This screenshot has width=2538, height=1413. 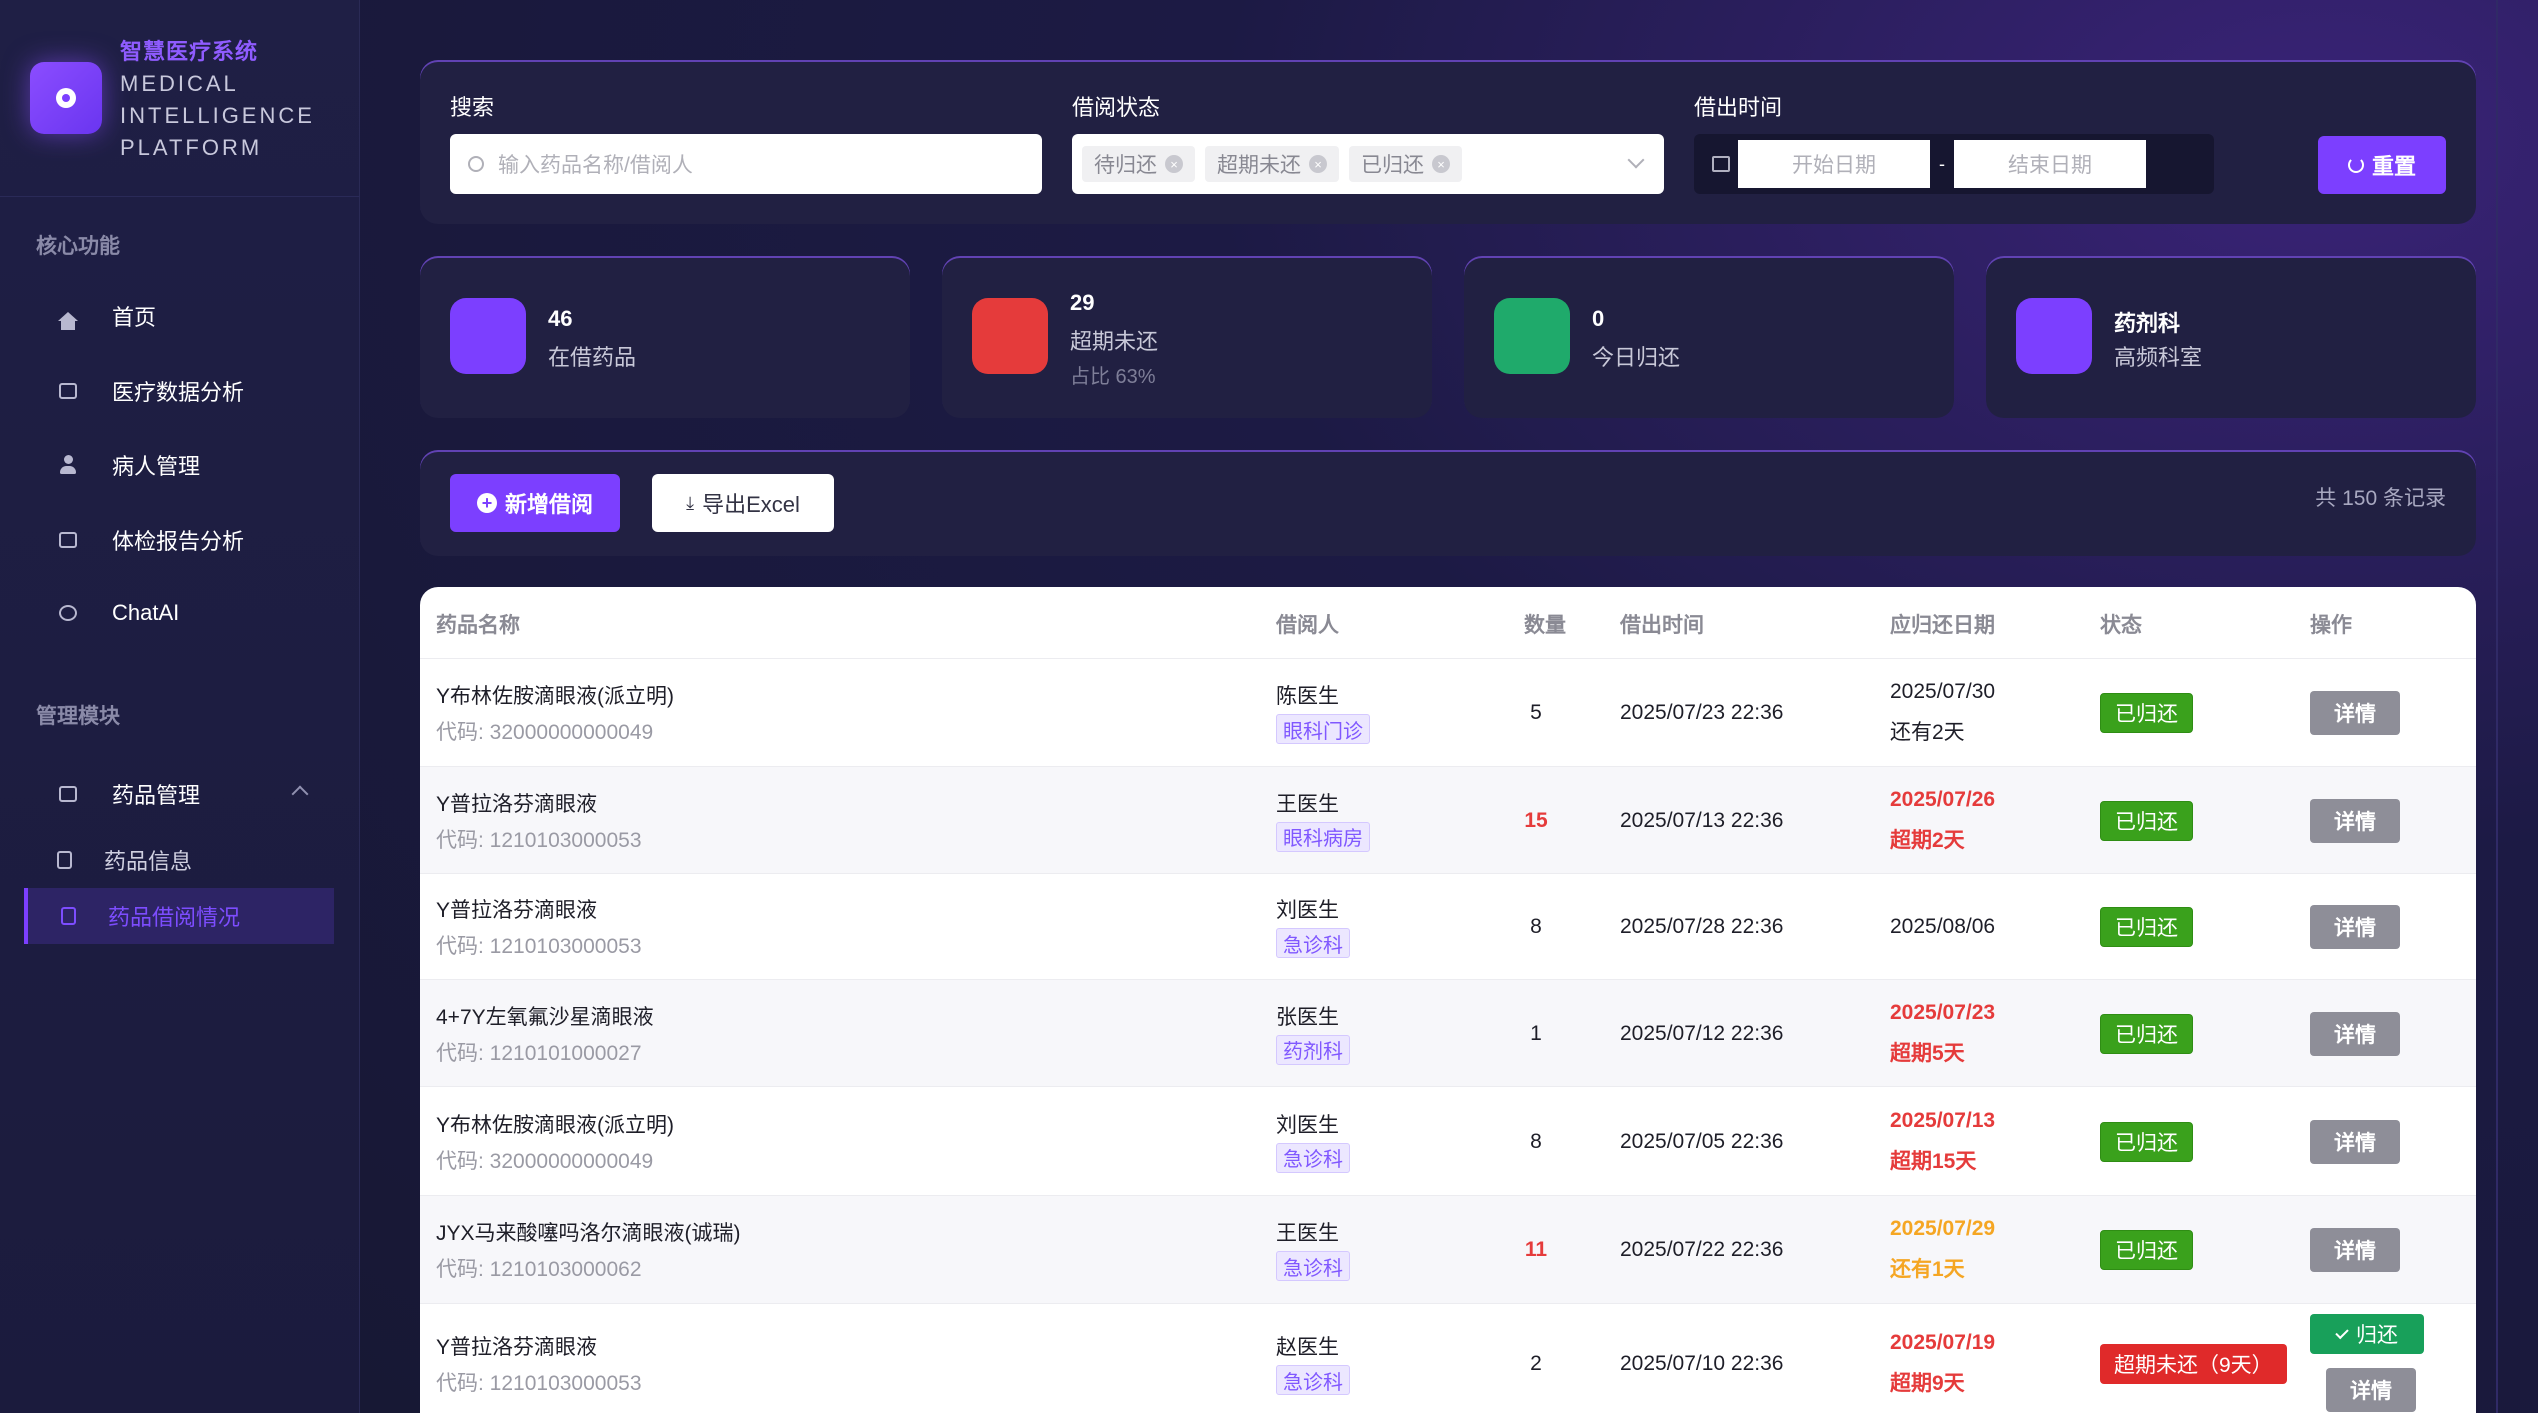 What do you see at coordinates (1536, 712) in the screenshot?
I see `quantity: 5` at bounding box center [1536, 712].